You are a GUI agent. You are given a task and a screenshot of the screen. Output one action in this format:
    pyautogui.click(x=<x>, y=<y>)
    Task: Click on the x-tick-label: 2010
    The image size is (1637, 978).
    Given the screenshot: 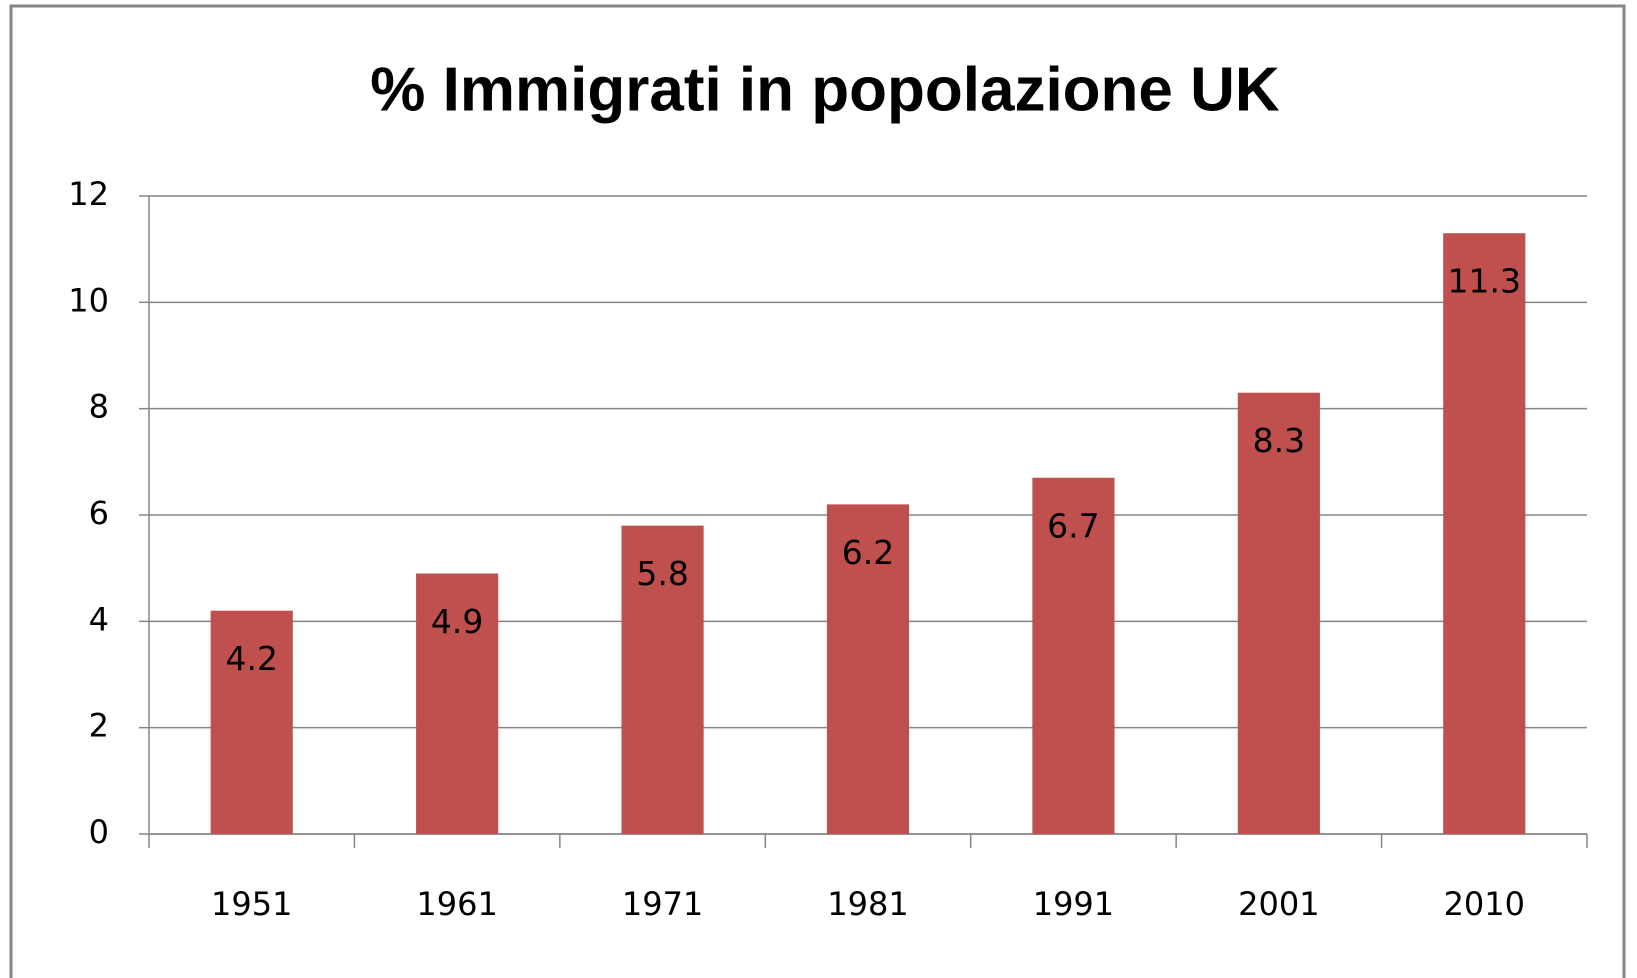 What is the action you would take?
    pyautogui.click(x=1484, y=904)
    